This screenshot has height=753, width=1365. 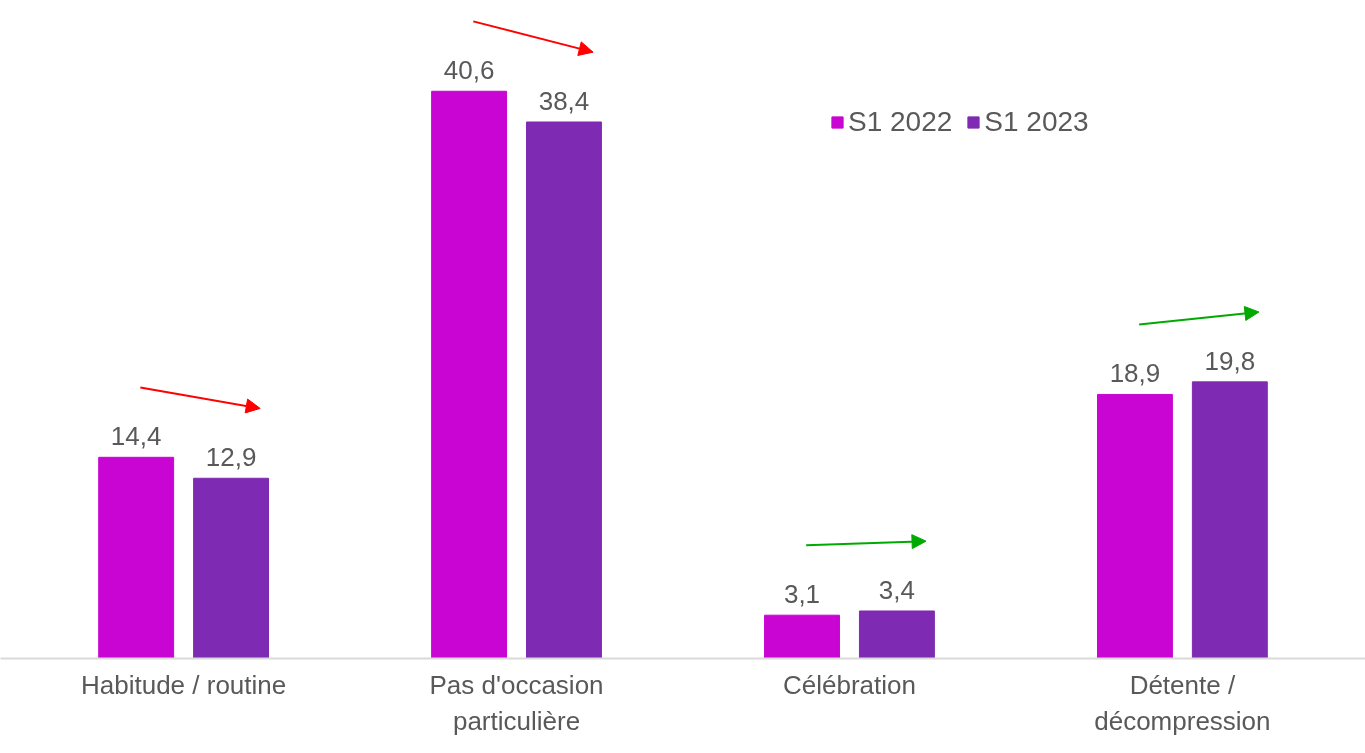 What do you see at coordinates (900, 122) in the screenshot?
I see `legend-label: S1 2022` at bounding box center [900, 122].